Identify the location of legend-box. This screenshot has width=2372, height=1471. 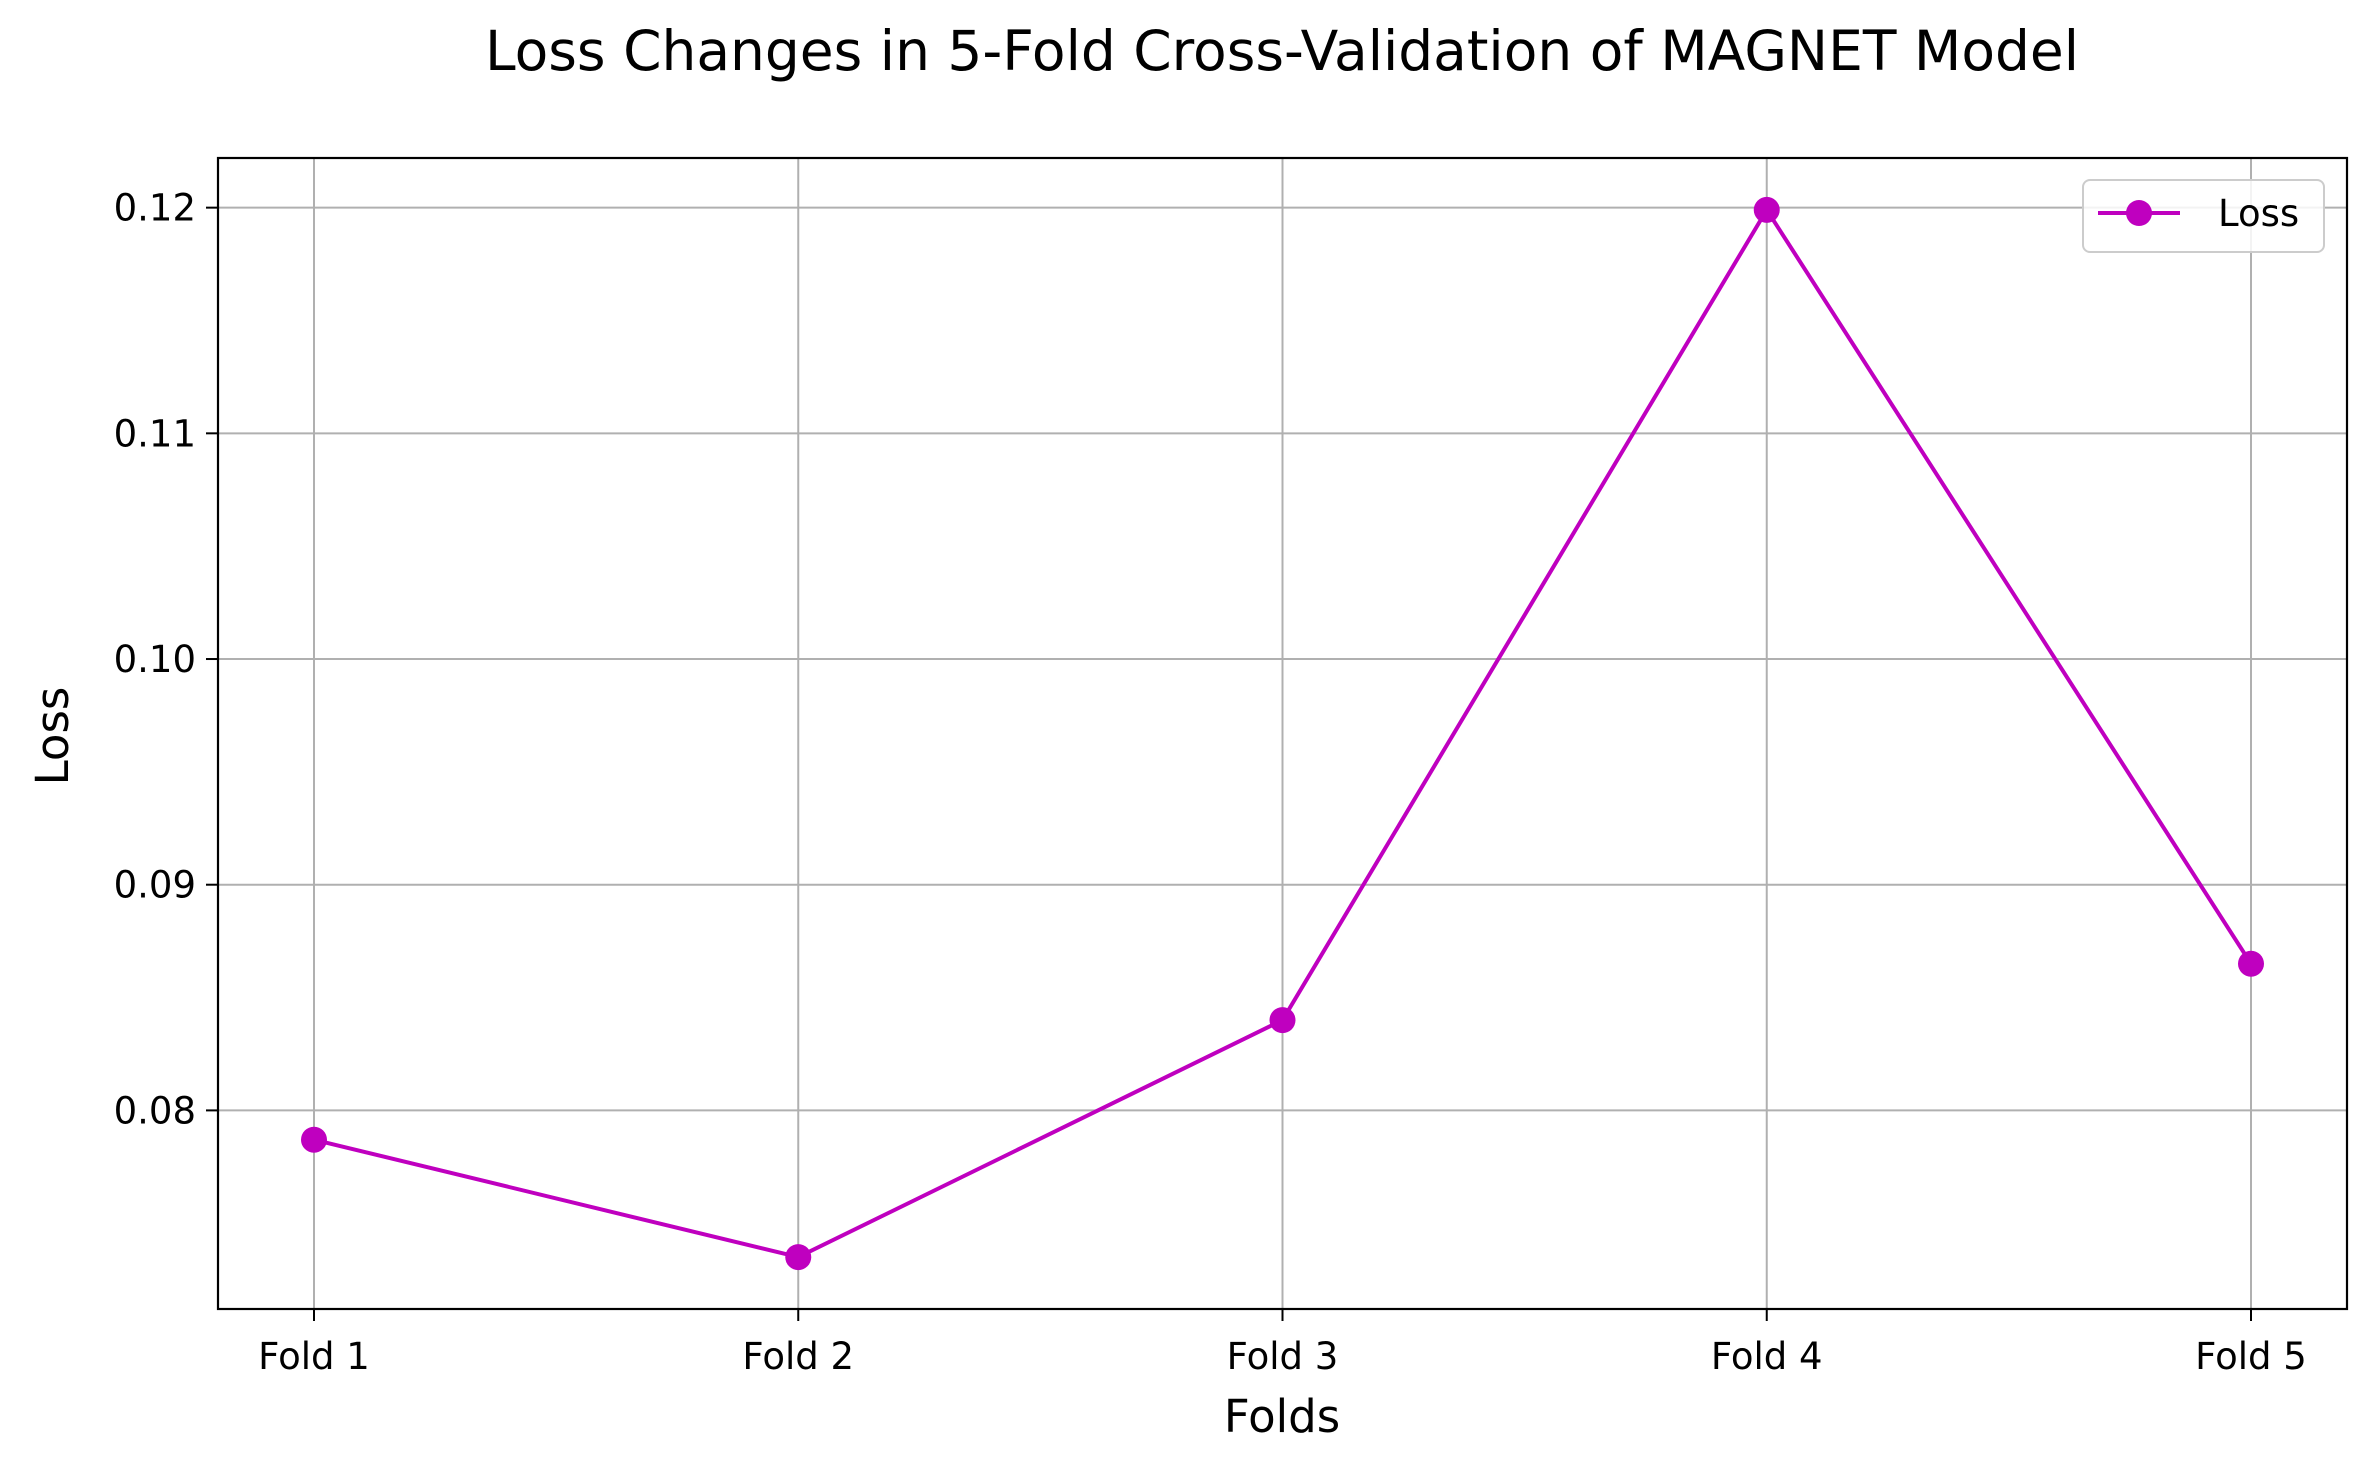
(2203, 216).